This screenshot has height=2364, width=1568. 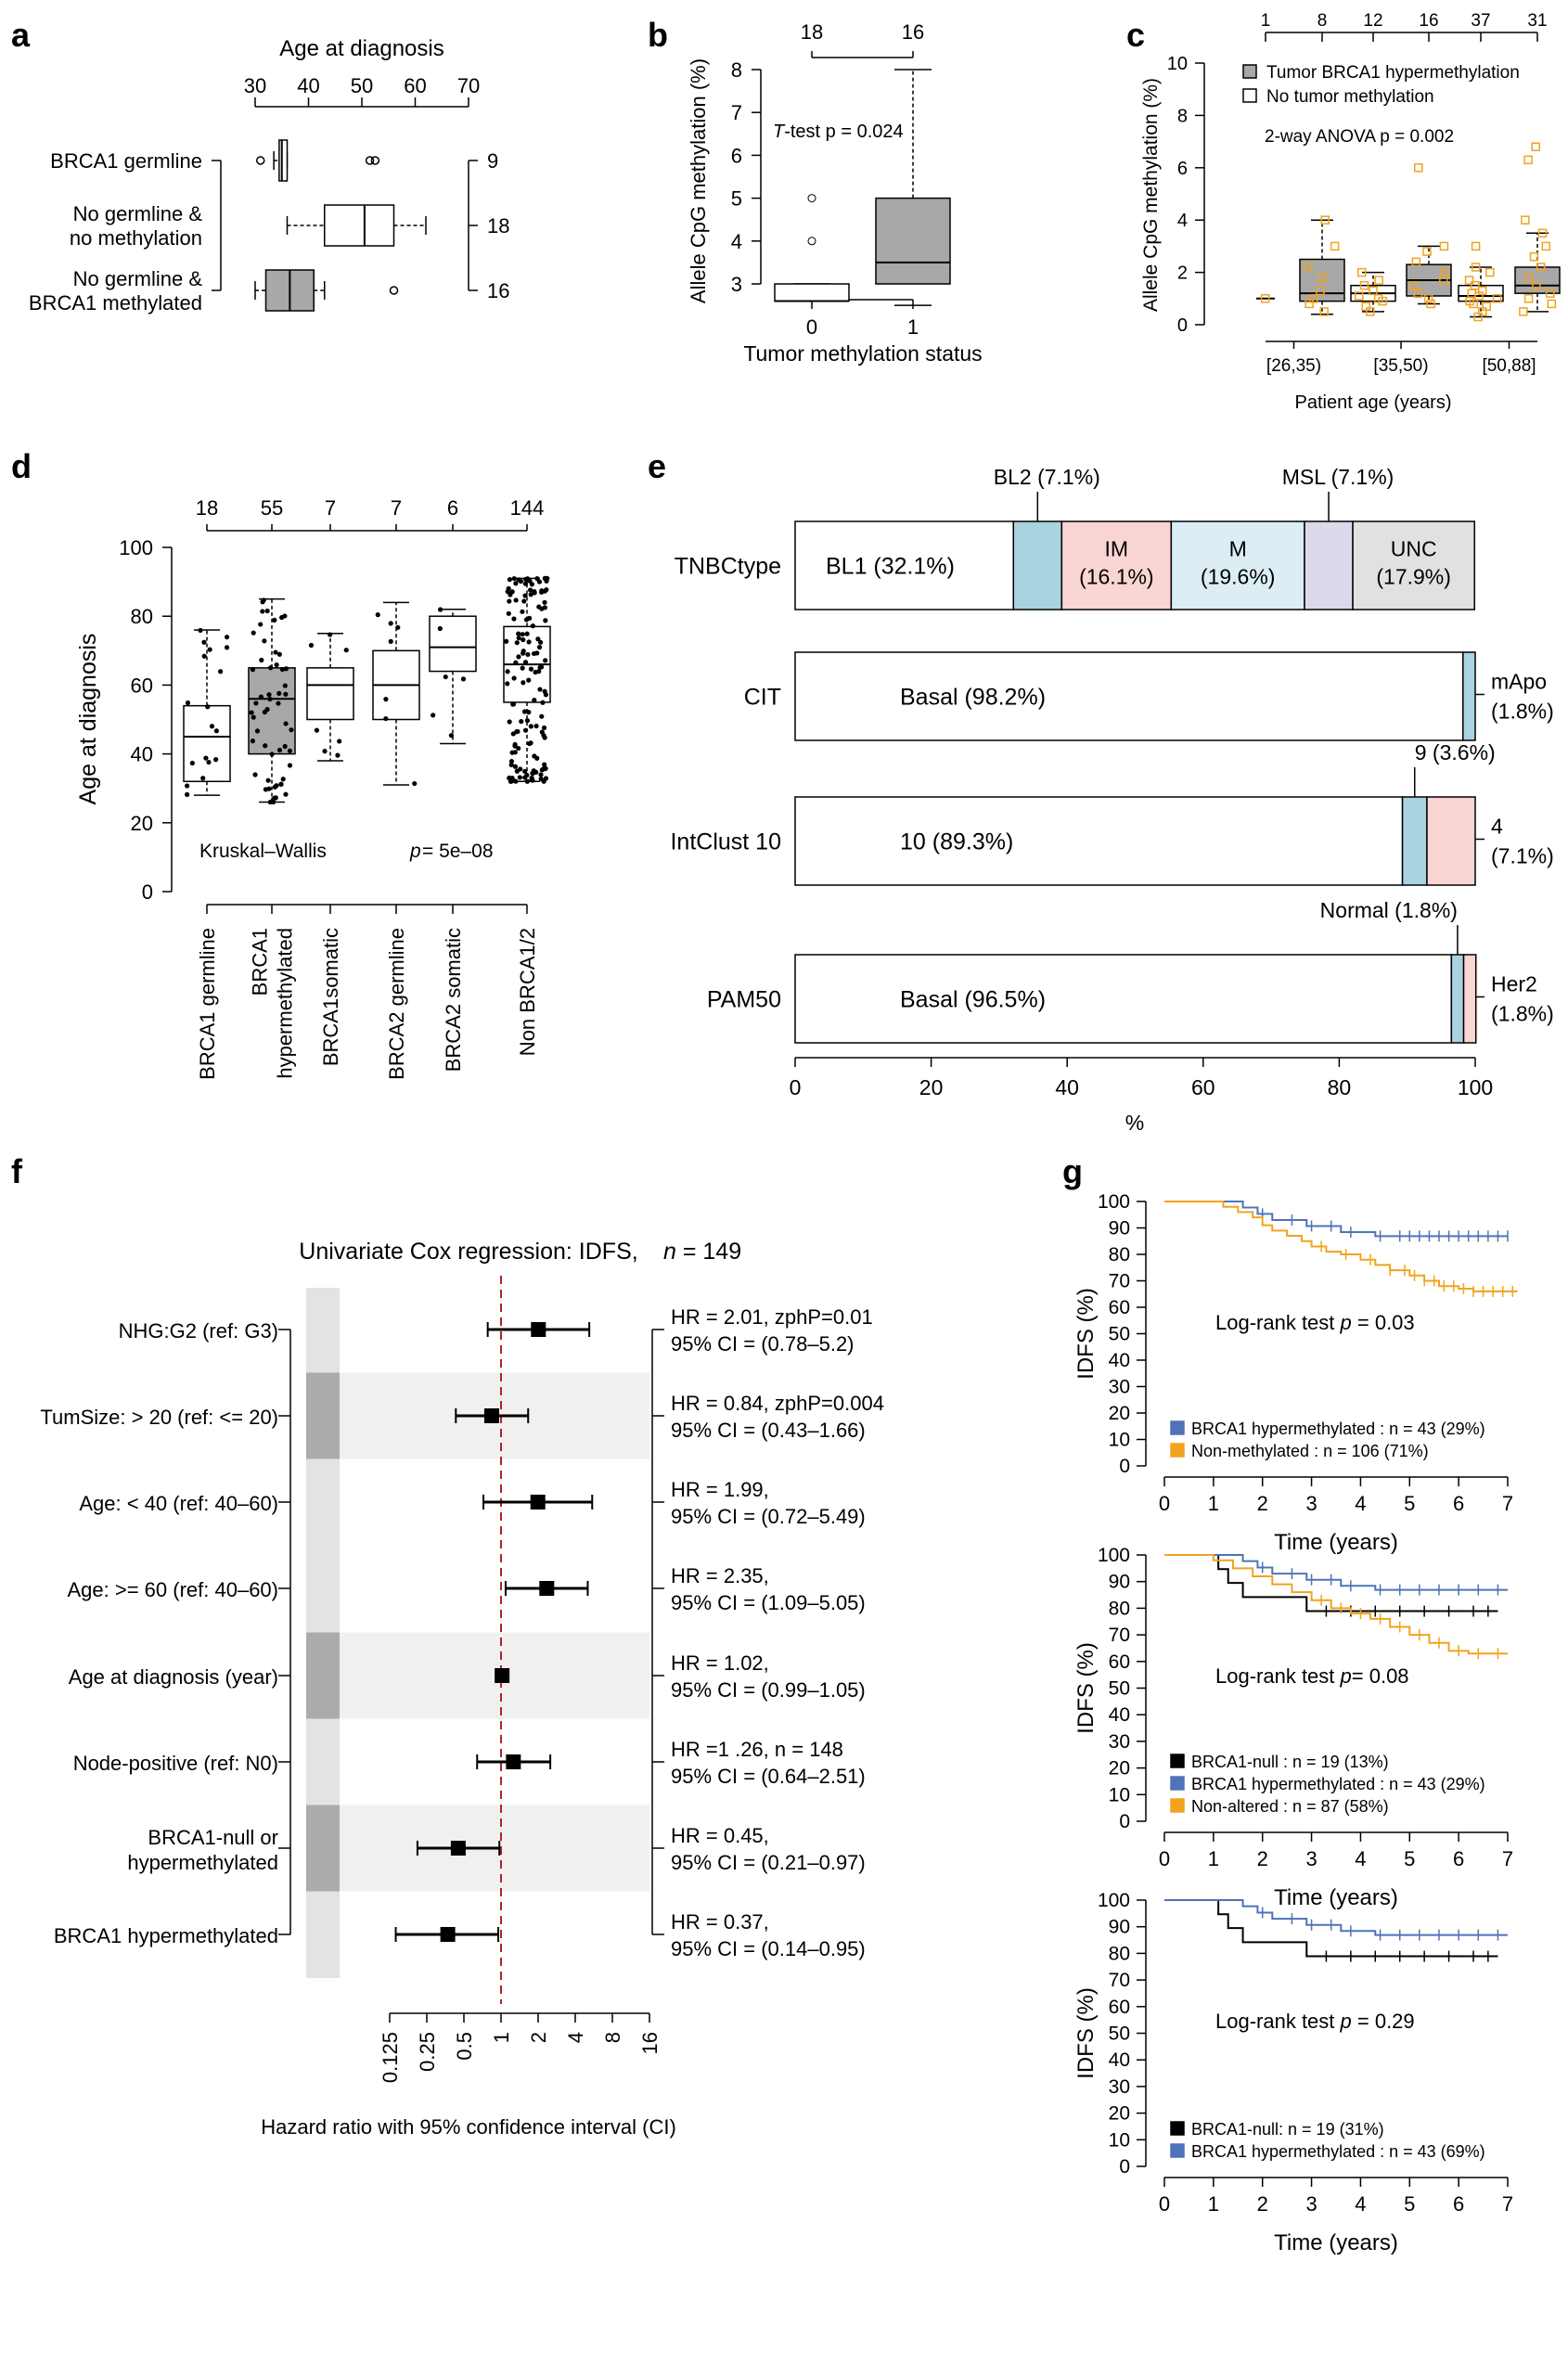 I want to click on legend-entry: No tumor methylation, so click(x=1350, y=97).